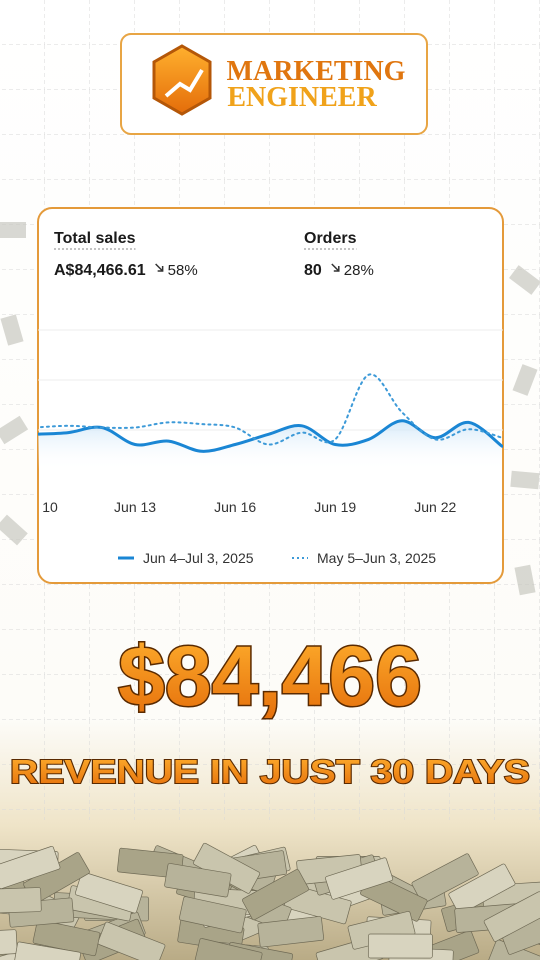 The width and height of the screenshot is (540, 960). Describe the element at coordinates (198, 558) in the screenshot. I see `legend-label: Jun 4–Jul 3, 2025` at that location.